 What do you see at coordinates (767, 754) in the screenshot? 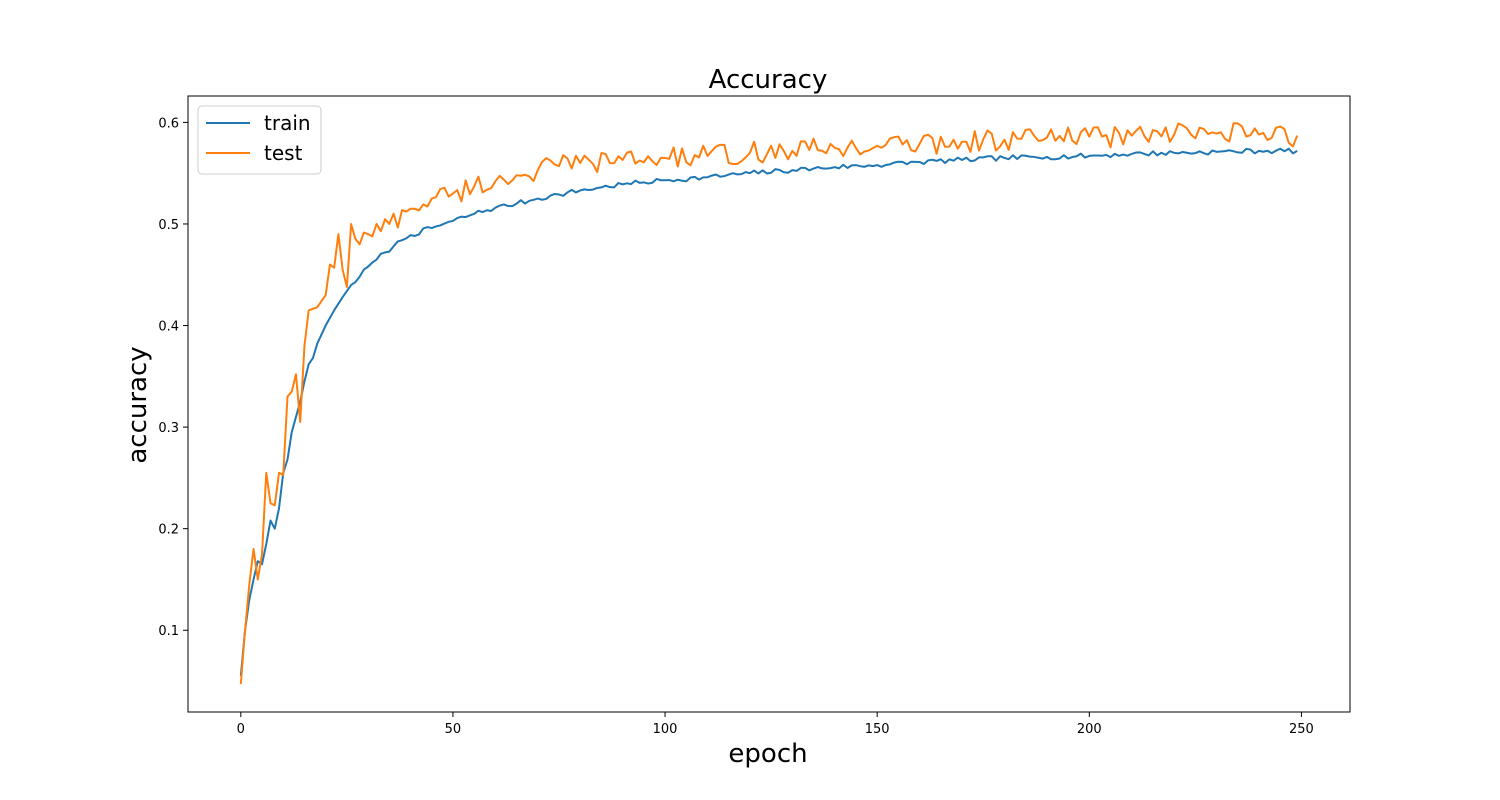
I see `x-axis-title: epoch` at bounding box center [767, 754].